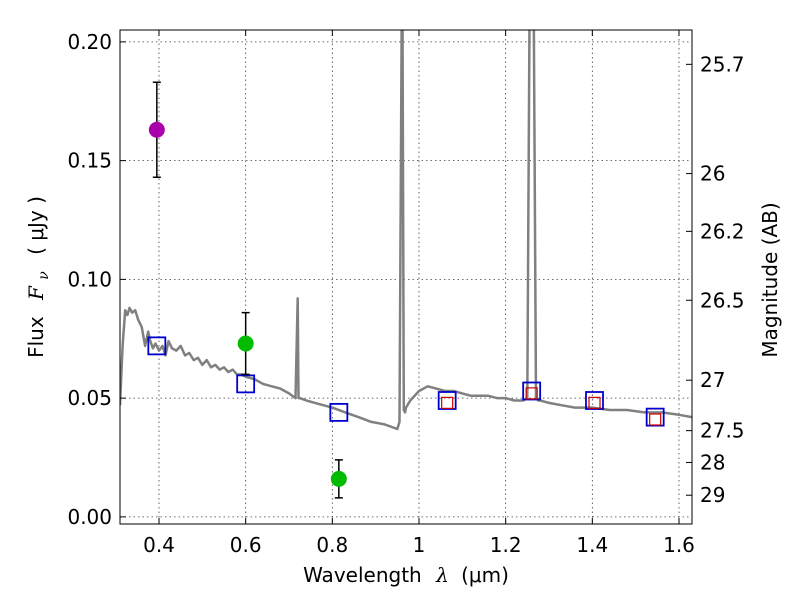 This screenshot has height=600, width=800. What do you see at coordinates (89, 517) in the screenshot?
I see `y-tick-label: 0.00` at bounding box center [89, 517].